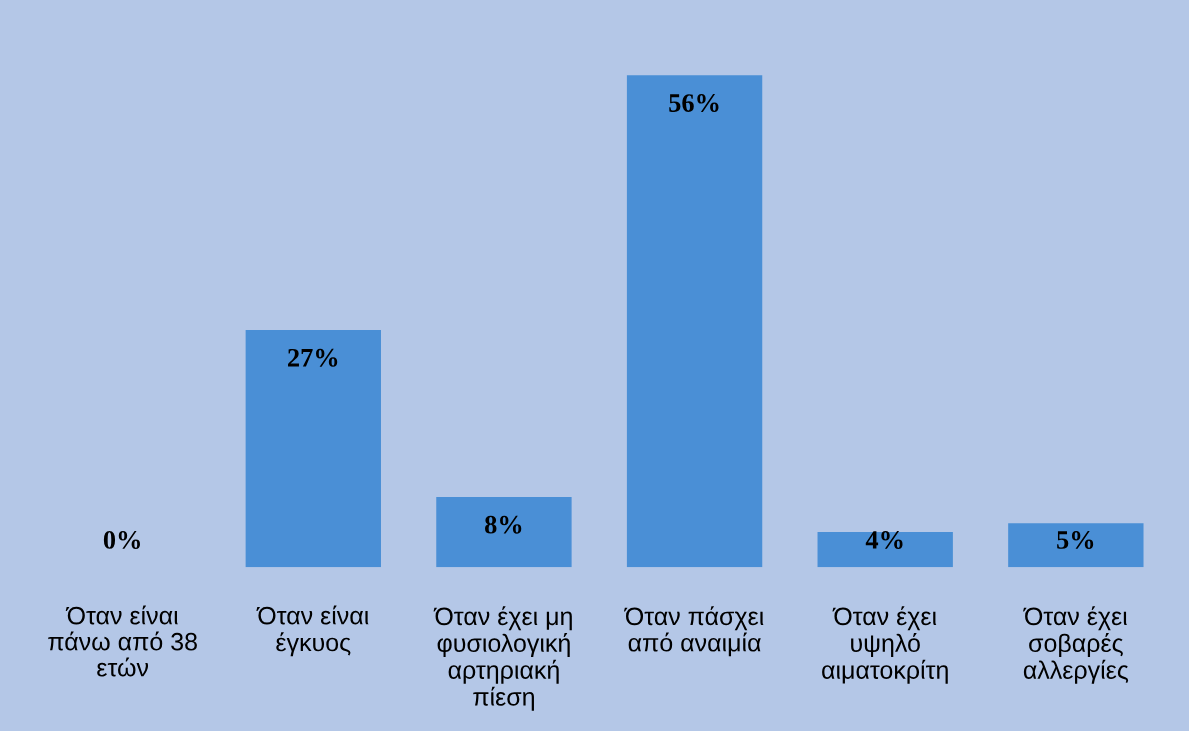 The image size is (1189, 731). I want to click on x-tick-label: Όταν πάσχει από αναιμία, so click(694, 631).